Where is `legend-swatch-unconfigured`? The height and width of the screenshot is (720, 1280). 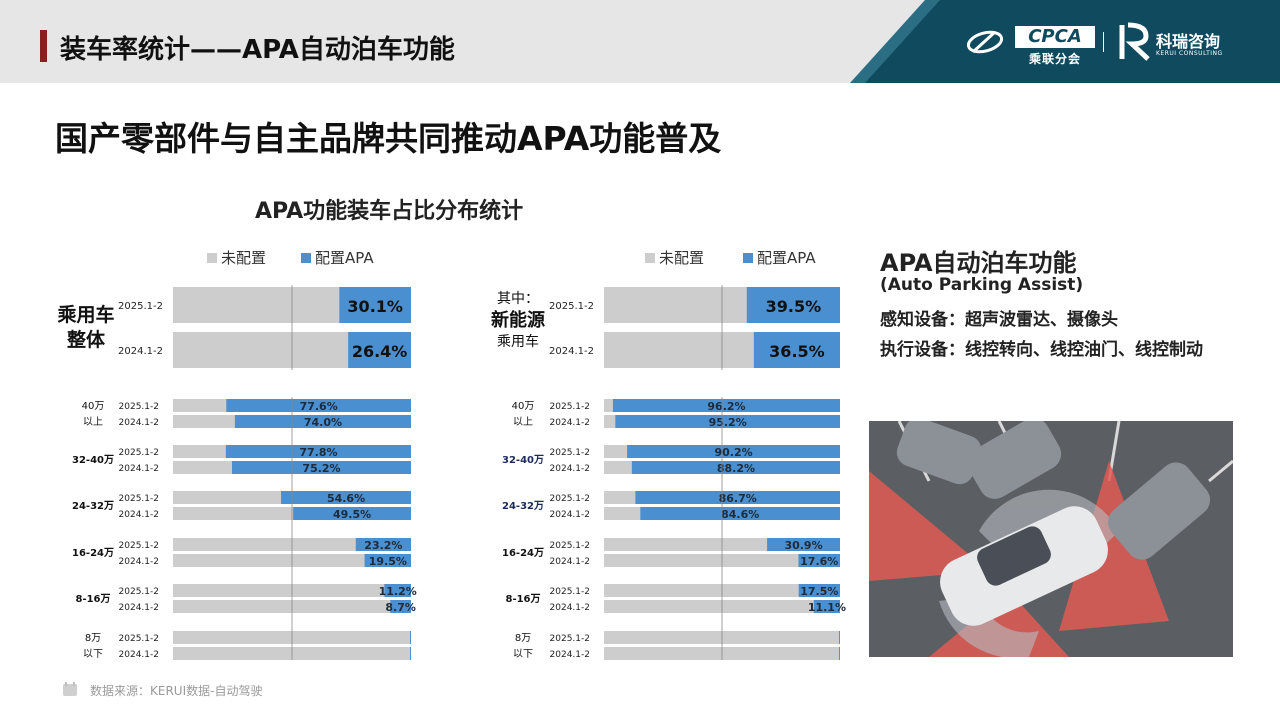 legend-swatch-unconfigured is located at coordinates (212, 258).